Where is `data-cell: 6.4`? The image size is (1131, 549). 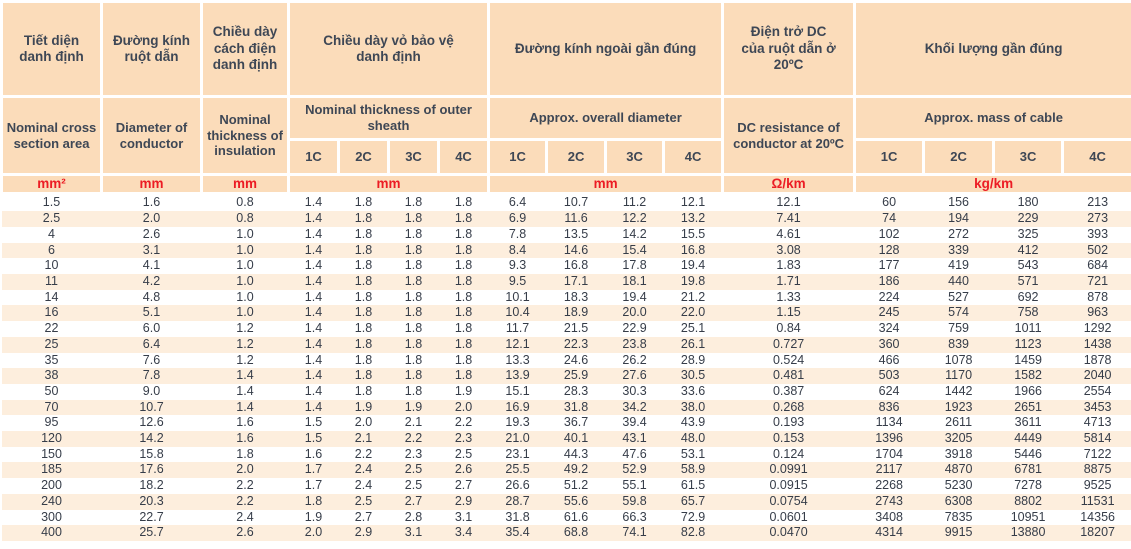 data-cell: 6.4 is located at coordinates (517, 202).